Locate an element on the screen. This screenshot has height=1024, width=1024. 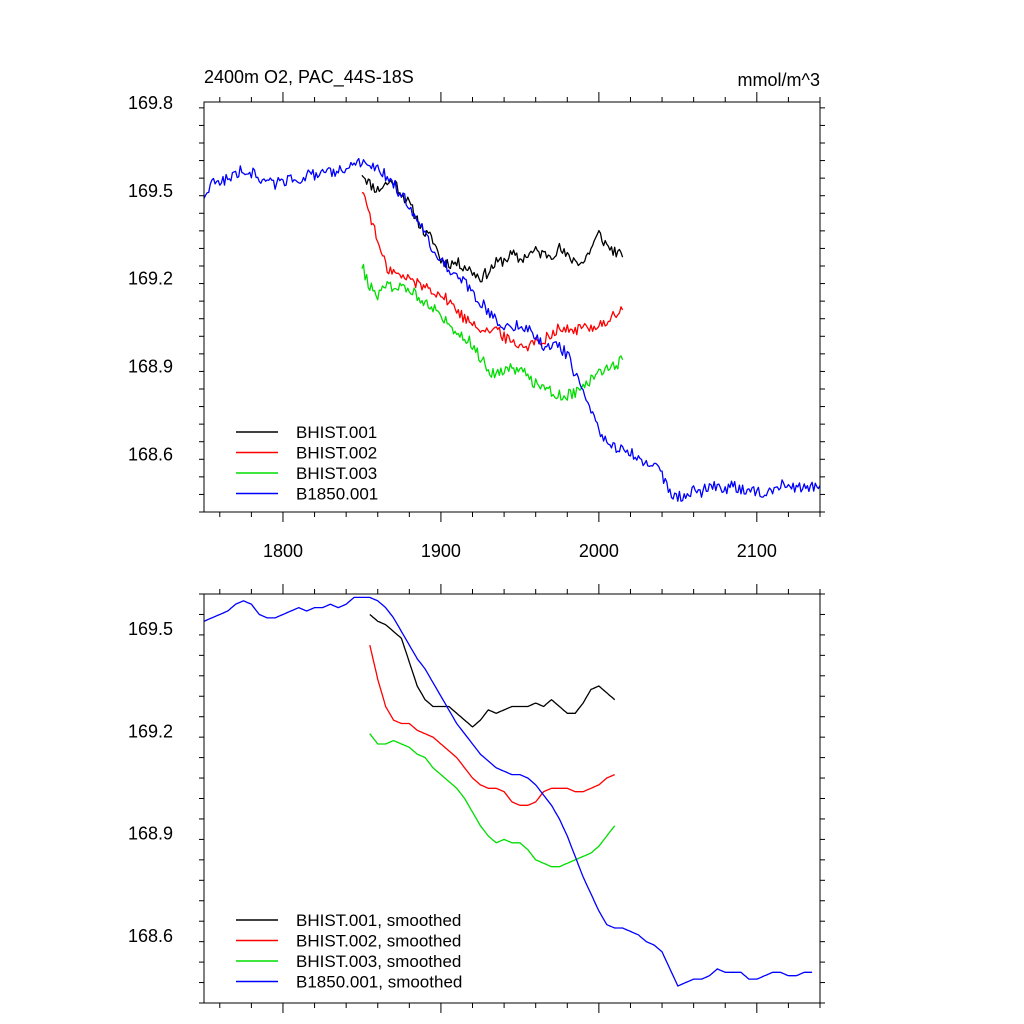
legend-label: BHIST.003, smoothed is located at coordinates (378, 961).